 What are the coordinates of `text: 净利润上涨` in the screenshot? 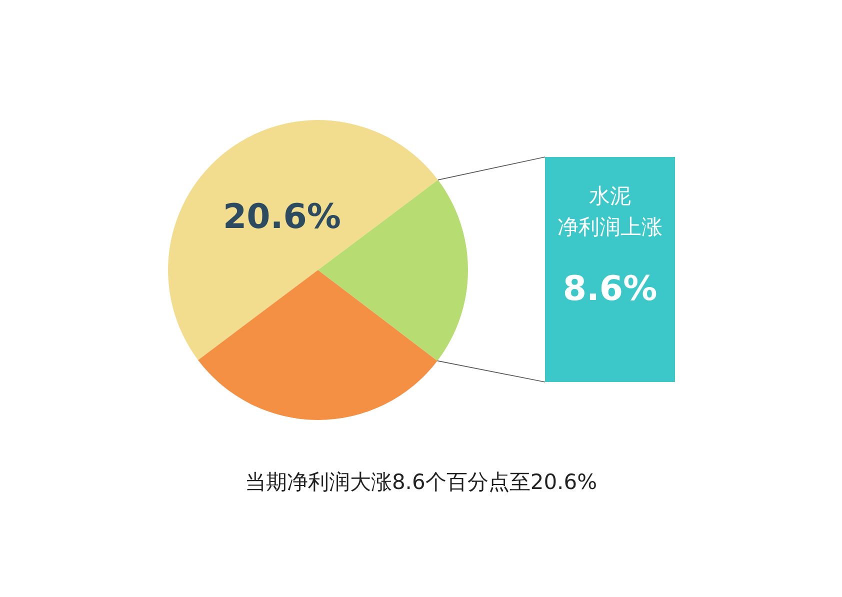 It's located at (610, 227).